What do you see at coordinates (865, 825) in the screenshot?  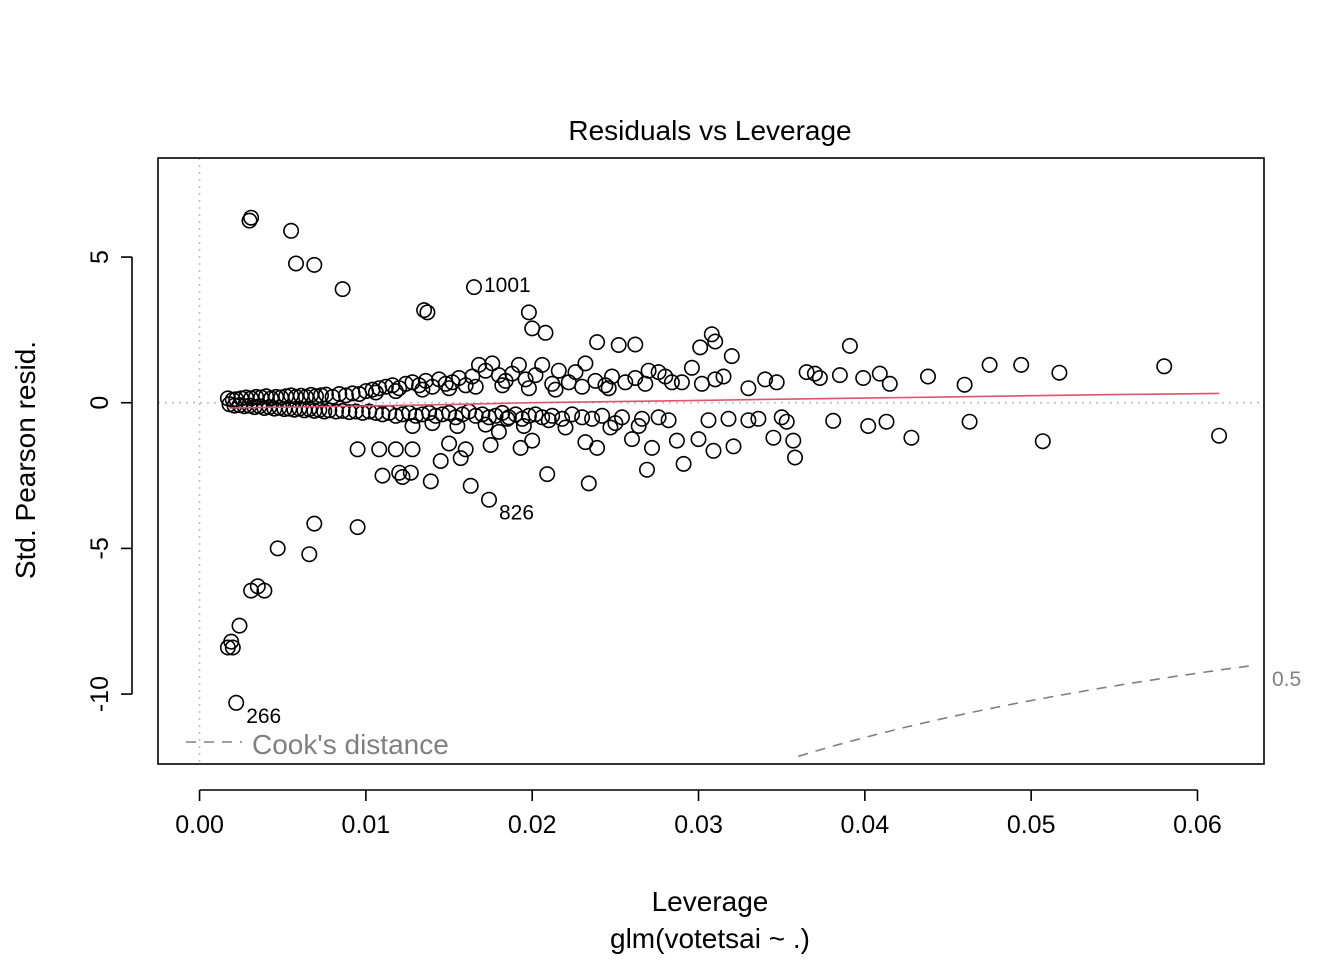 I see `x-tick-label: 0.04` at bounding box center [865, 825].